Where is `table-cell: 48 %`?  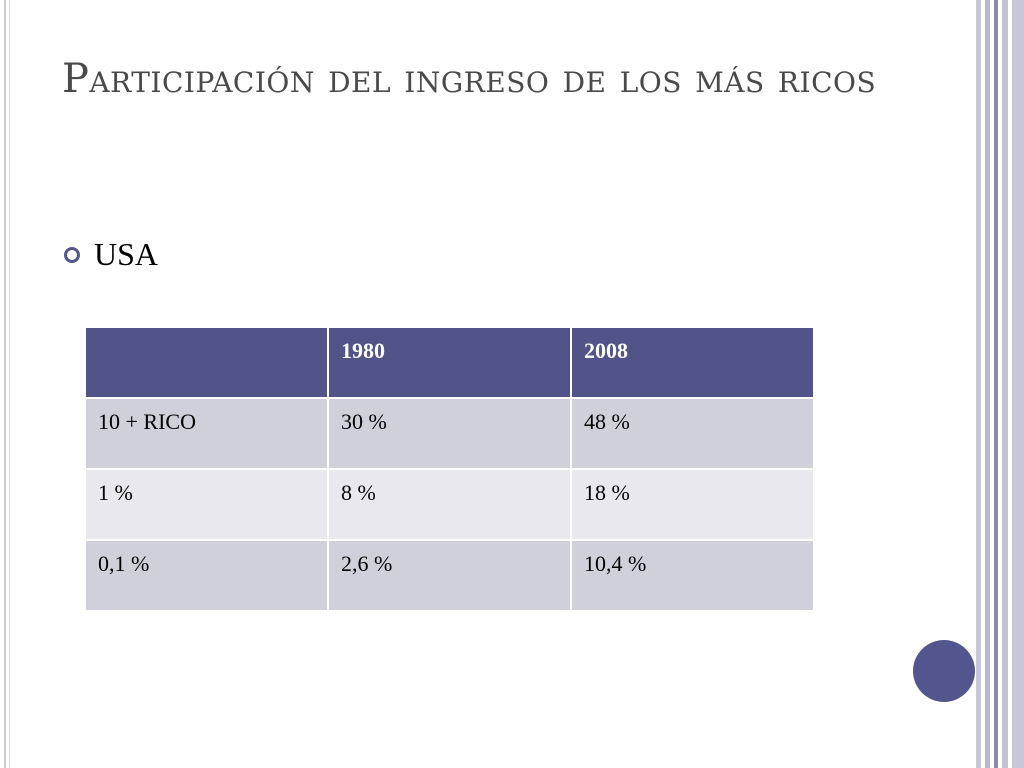
table-cell: 48 % is located at coordinates (692, 433).